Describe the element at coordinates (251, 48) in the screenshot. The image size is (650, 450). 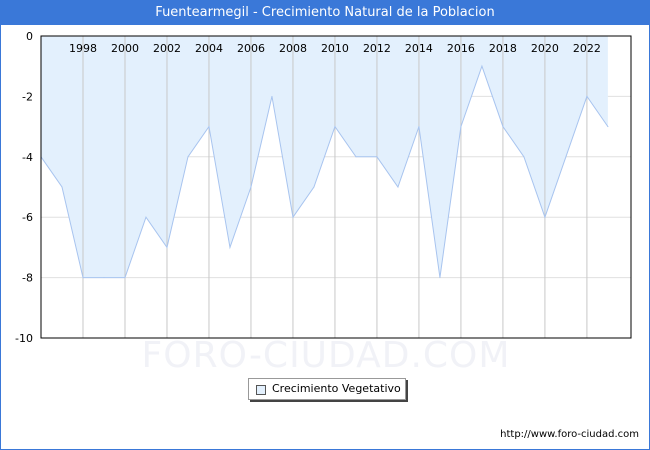
I see `x-tick-label: 2006` at that location.